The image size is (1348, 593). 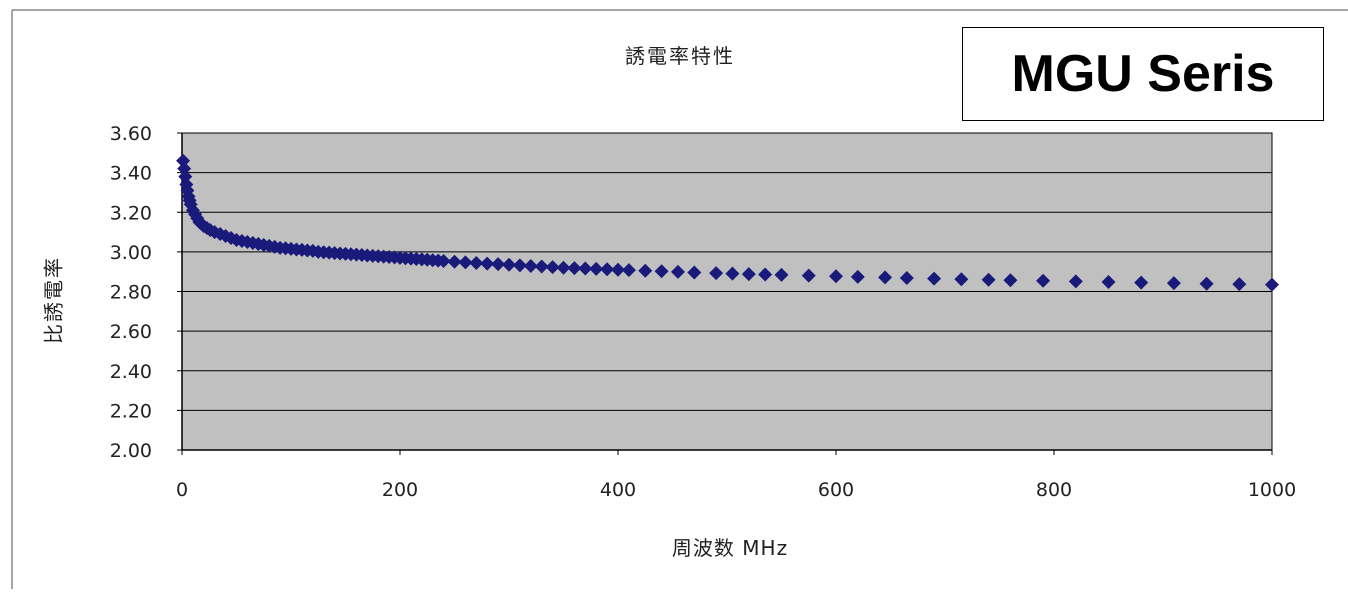 I want to click on x-tick-label: 1000, so click(x=1272, y=490).